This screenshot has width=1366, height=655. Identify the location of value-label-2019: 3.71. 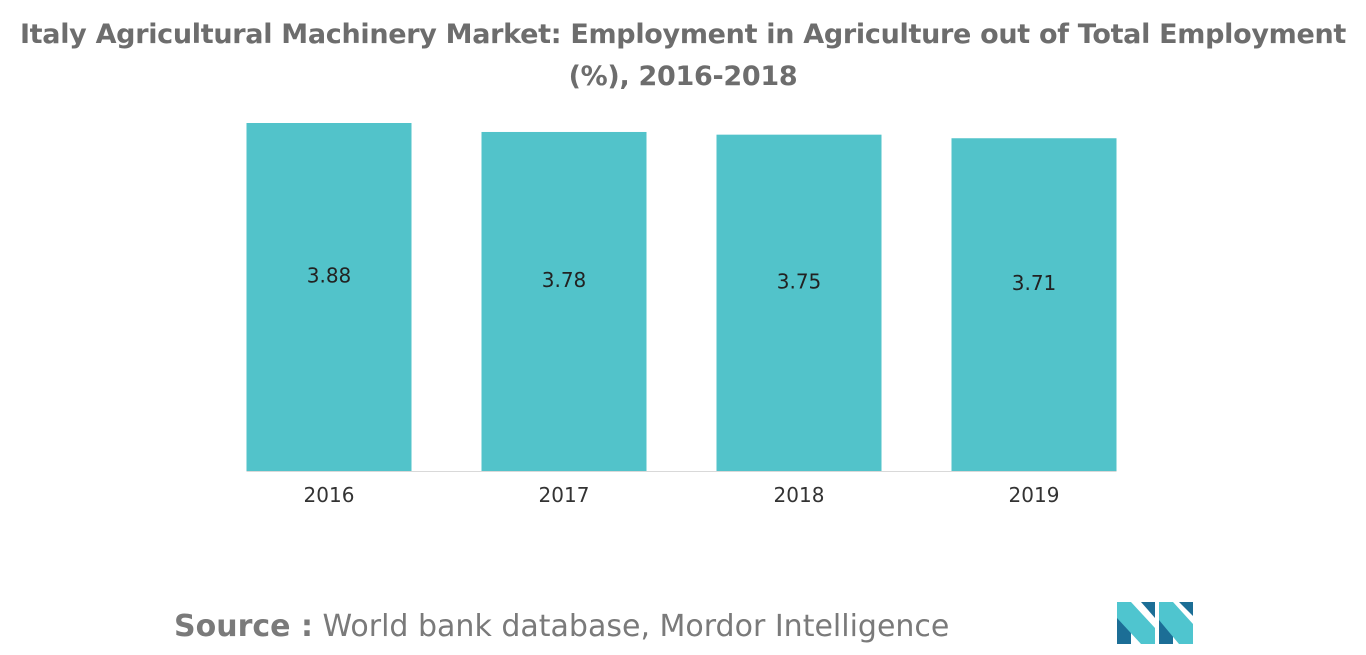
(1034, 283).